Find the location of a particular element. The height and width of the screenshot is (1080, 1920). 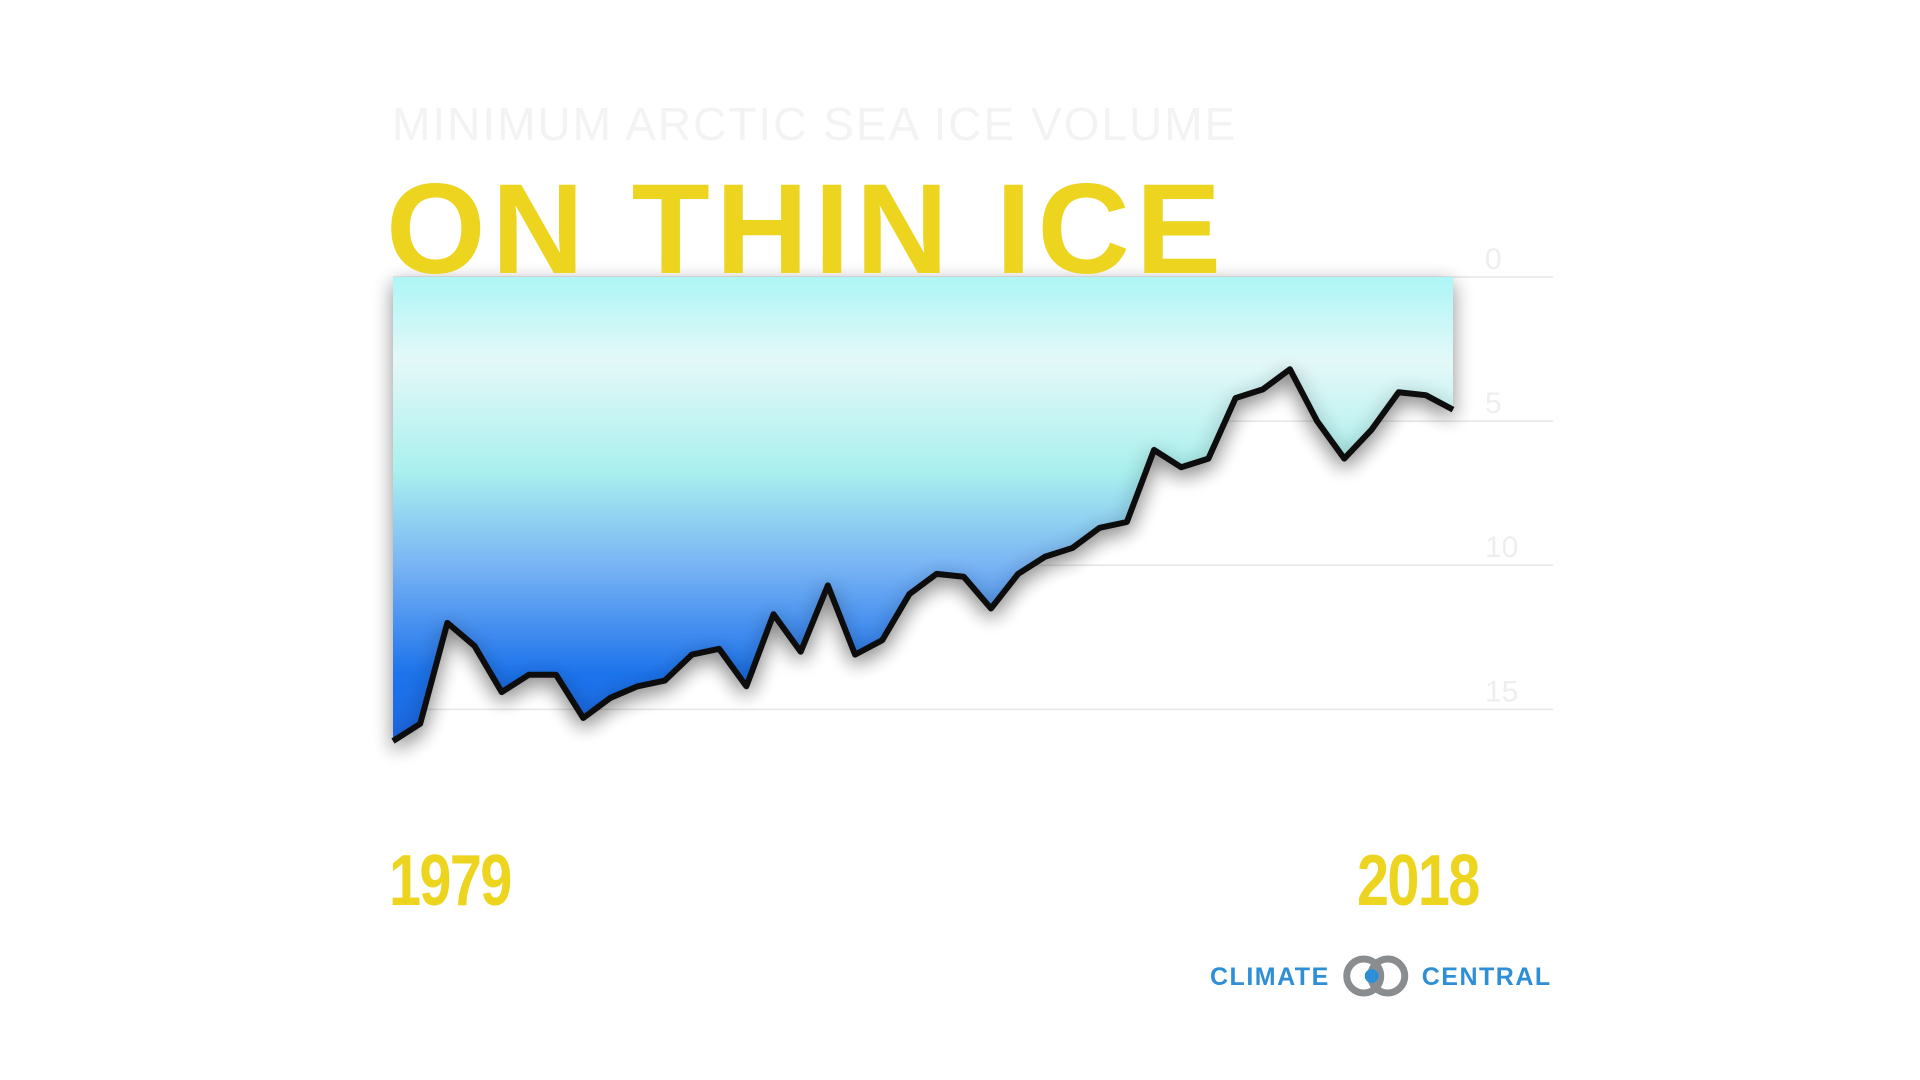

source-word: CENTRAL is located at coordinates (1487, 977).